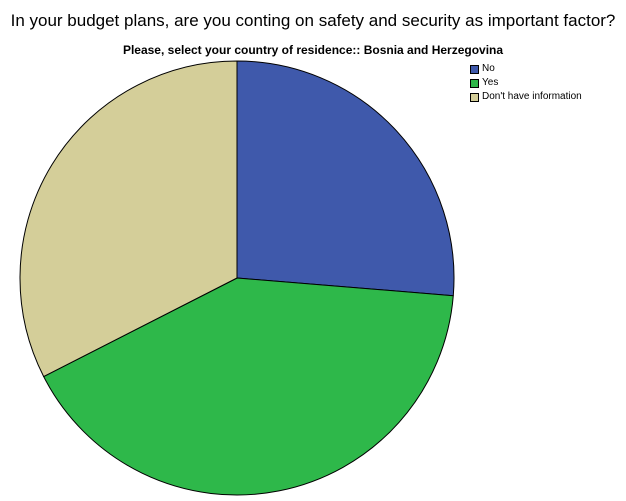 This screenshot has width=626, height=501. I want to click on legend-swatch-no, so click(474, 69).